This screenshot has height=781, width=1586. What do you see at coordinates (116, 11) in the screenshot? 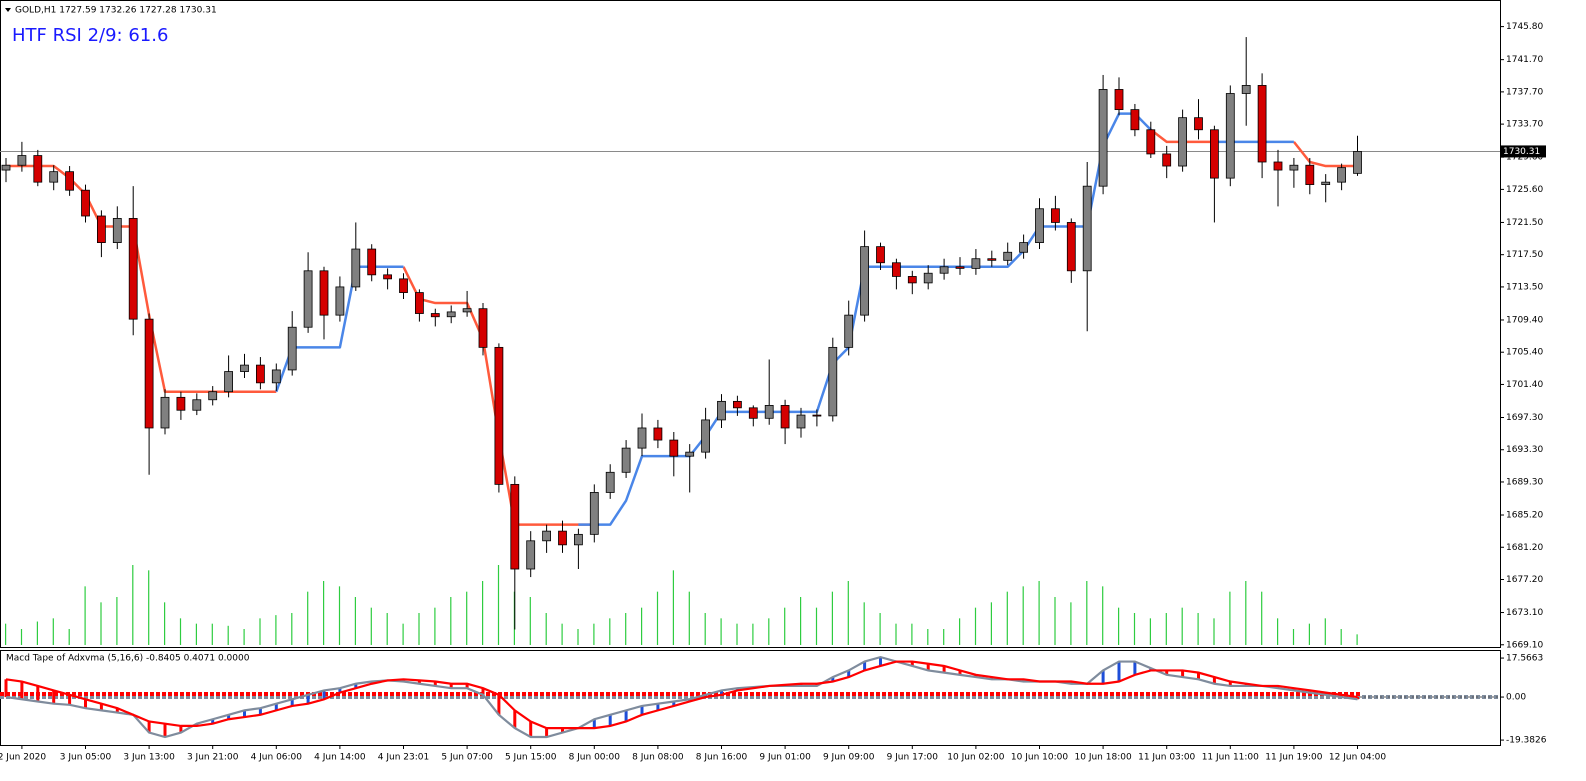
I see `chart-title: GOLD,H1 1727.59 1732.26 1727.28 1730.31` at bounding box center [116, 11].